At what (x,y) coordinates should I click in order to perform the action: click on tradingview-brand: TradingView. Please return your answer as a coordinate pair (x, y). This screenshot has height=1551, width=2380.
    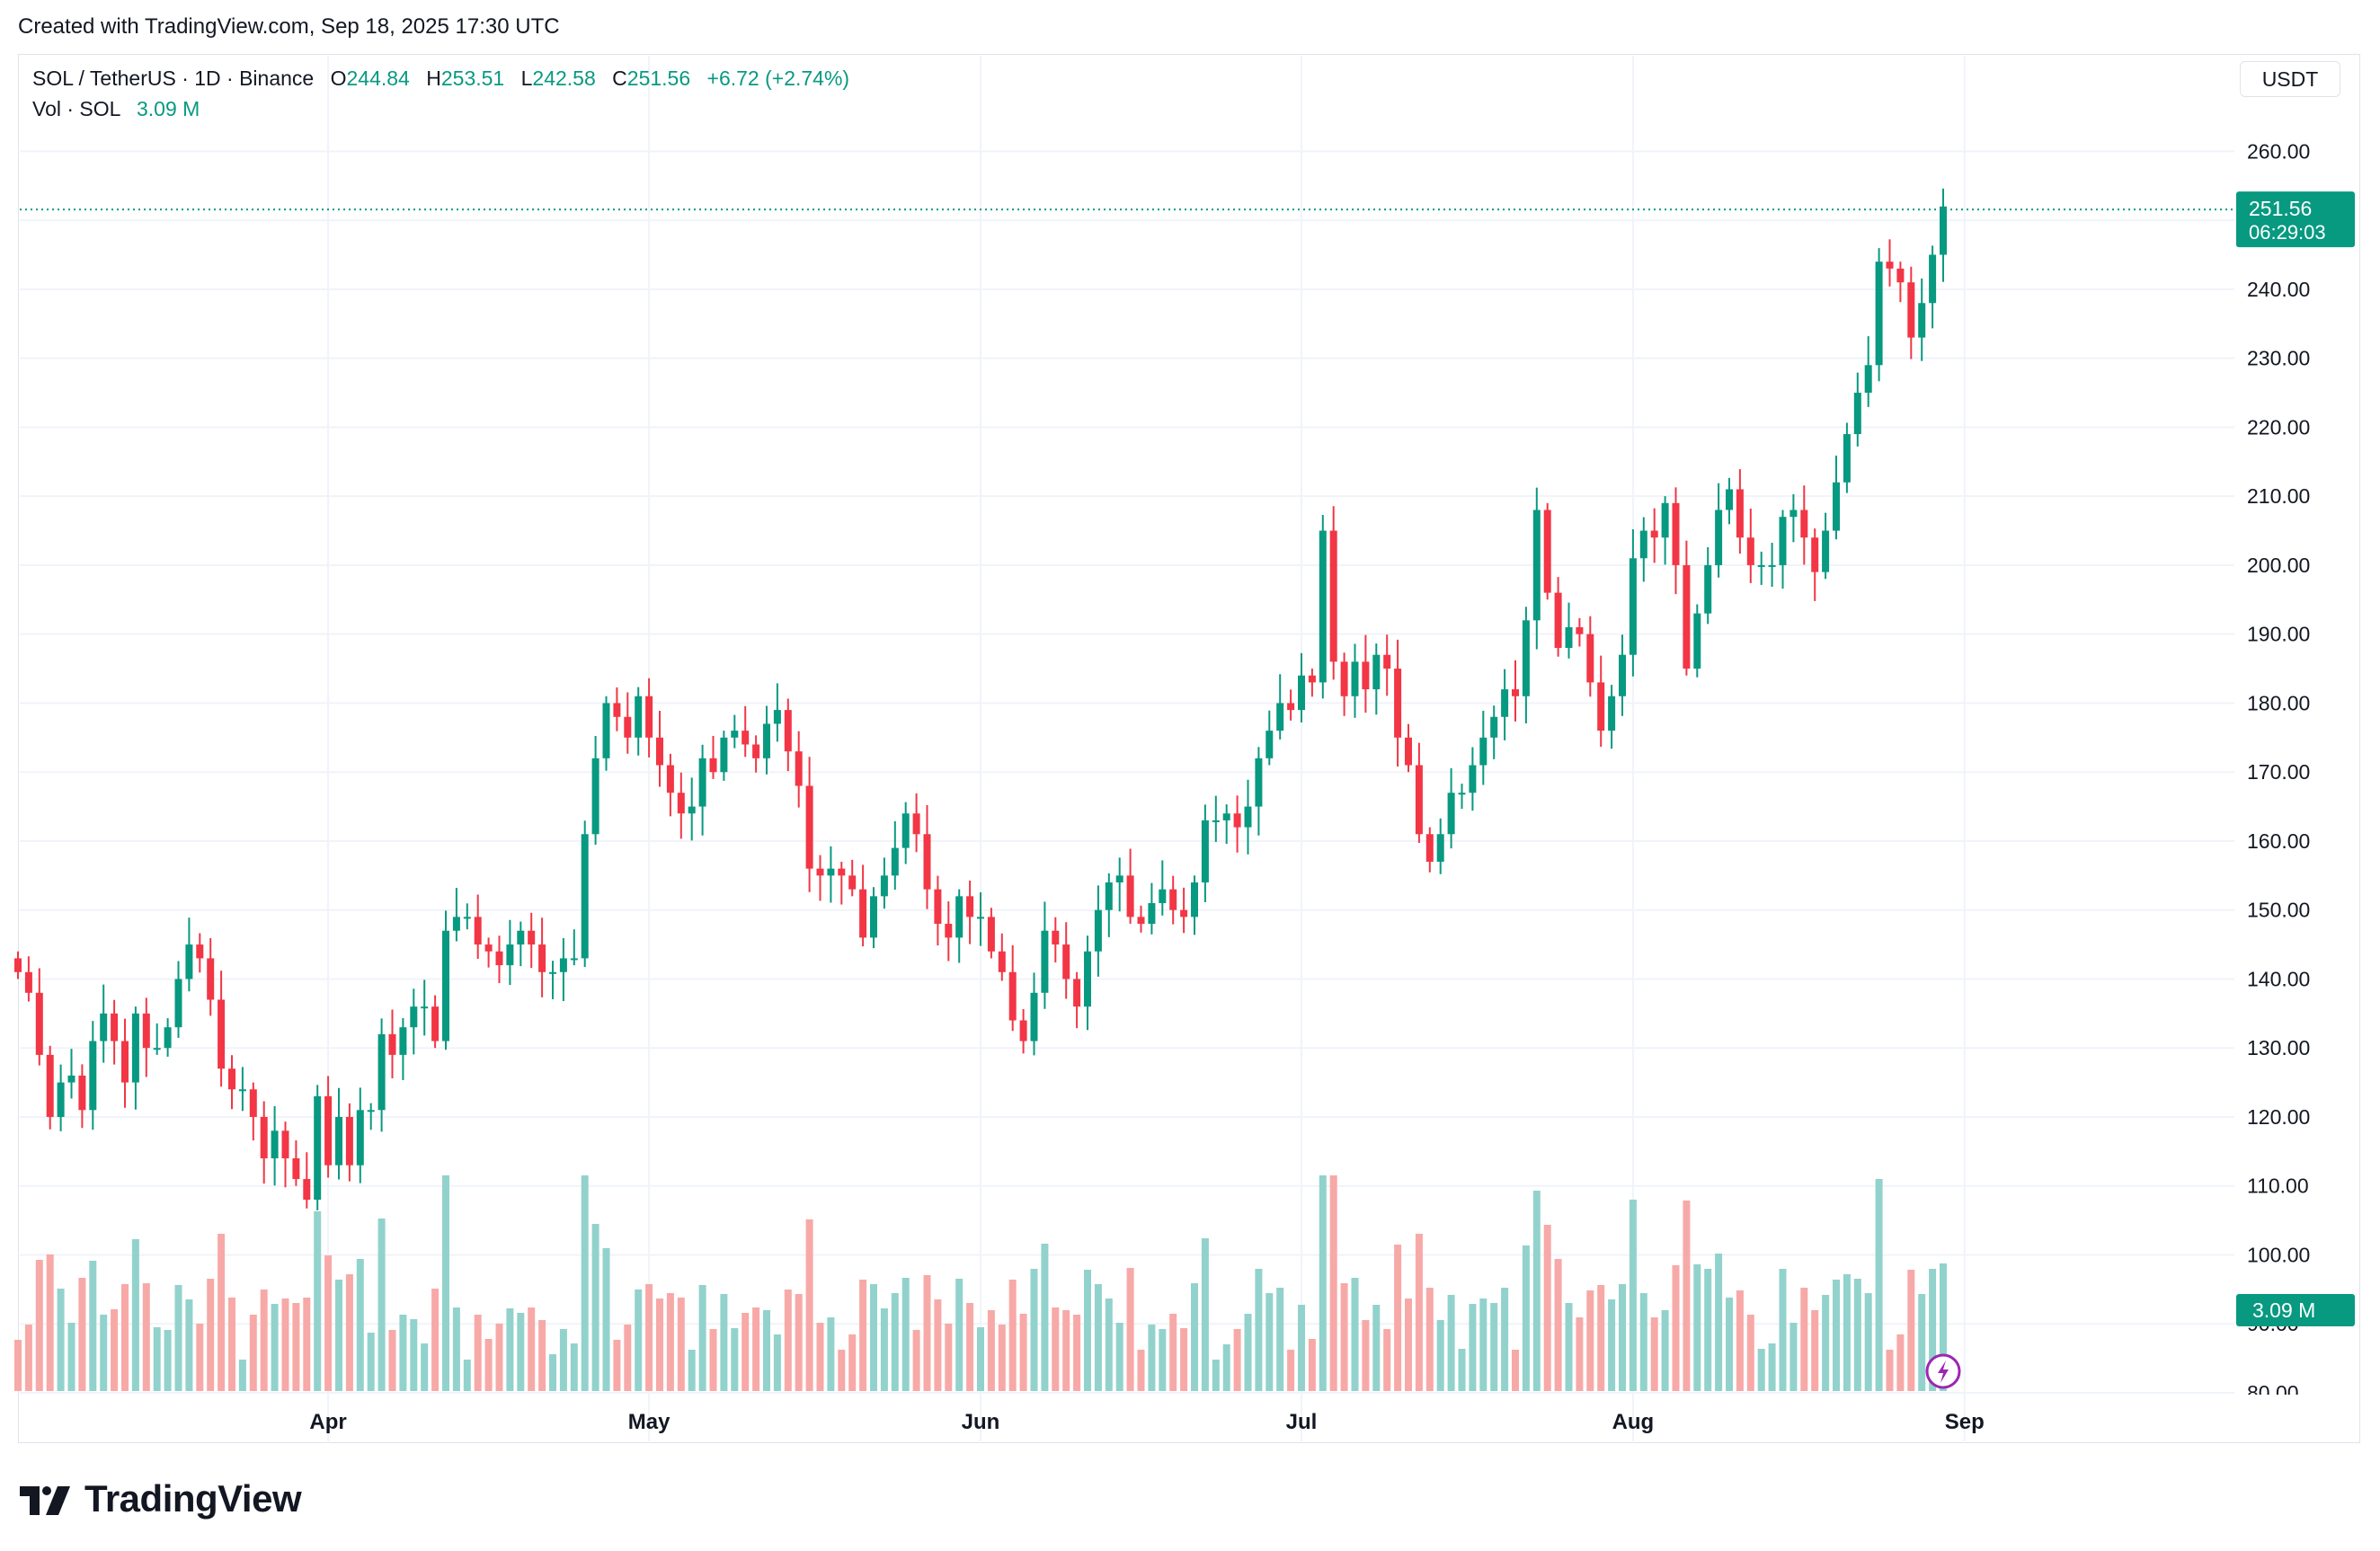
    Looking at the image, I should click on (161, 1499).